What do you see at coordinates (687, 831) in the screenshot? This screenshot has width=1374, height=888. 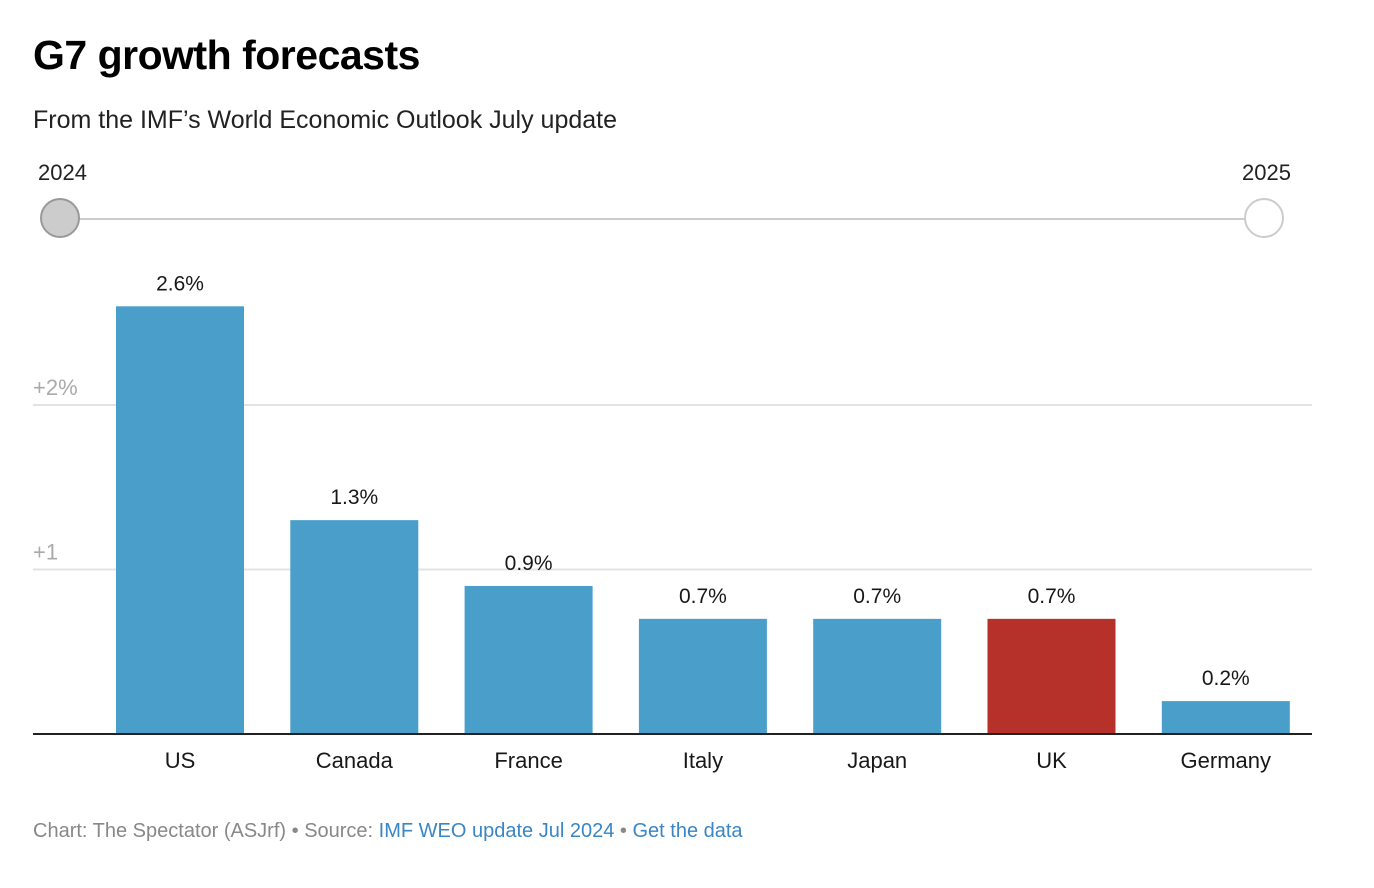 I see `get-the-data-link: Get the data` at bounding box center [687, 831].